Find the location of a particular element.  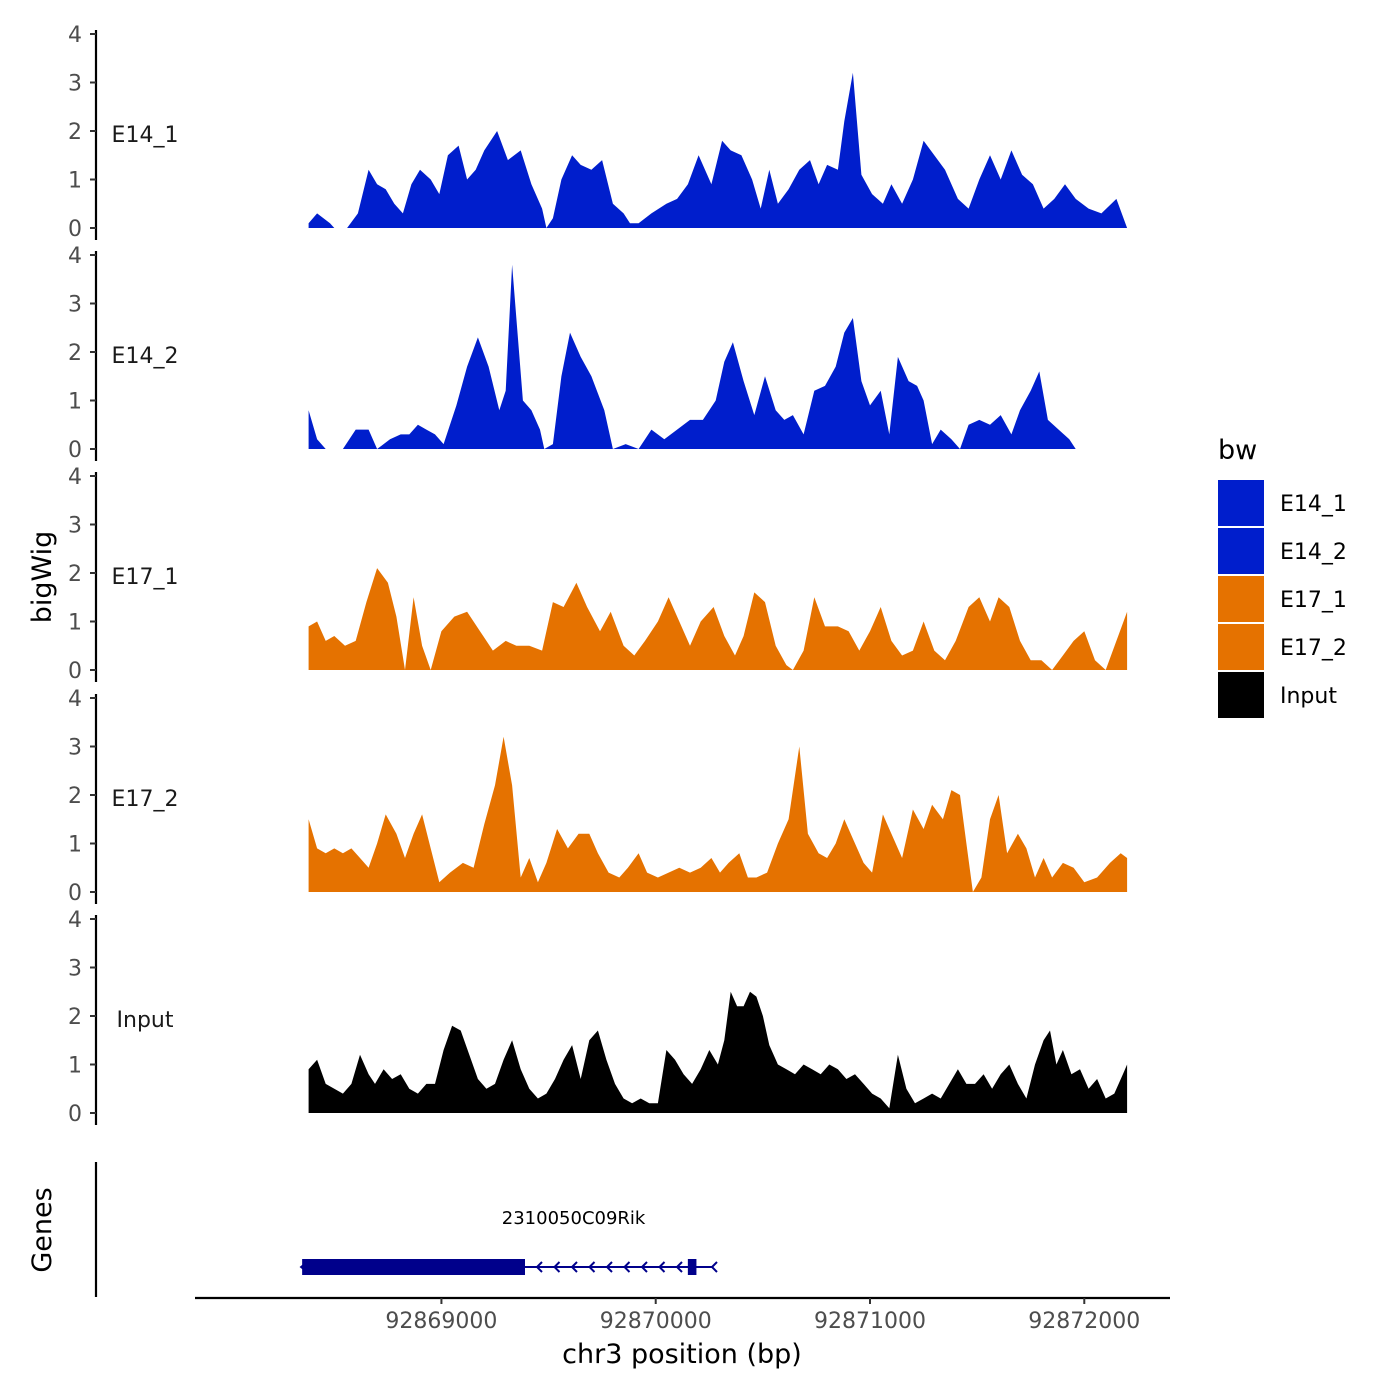

y-tick-label-input-4: 4 is located at coordinates (75, 920).